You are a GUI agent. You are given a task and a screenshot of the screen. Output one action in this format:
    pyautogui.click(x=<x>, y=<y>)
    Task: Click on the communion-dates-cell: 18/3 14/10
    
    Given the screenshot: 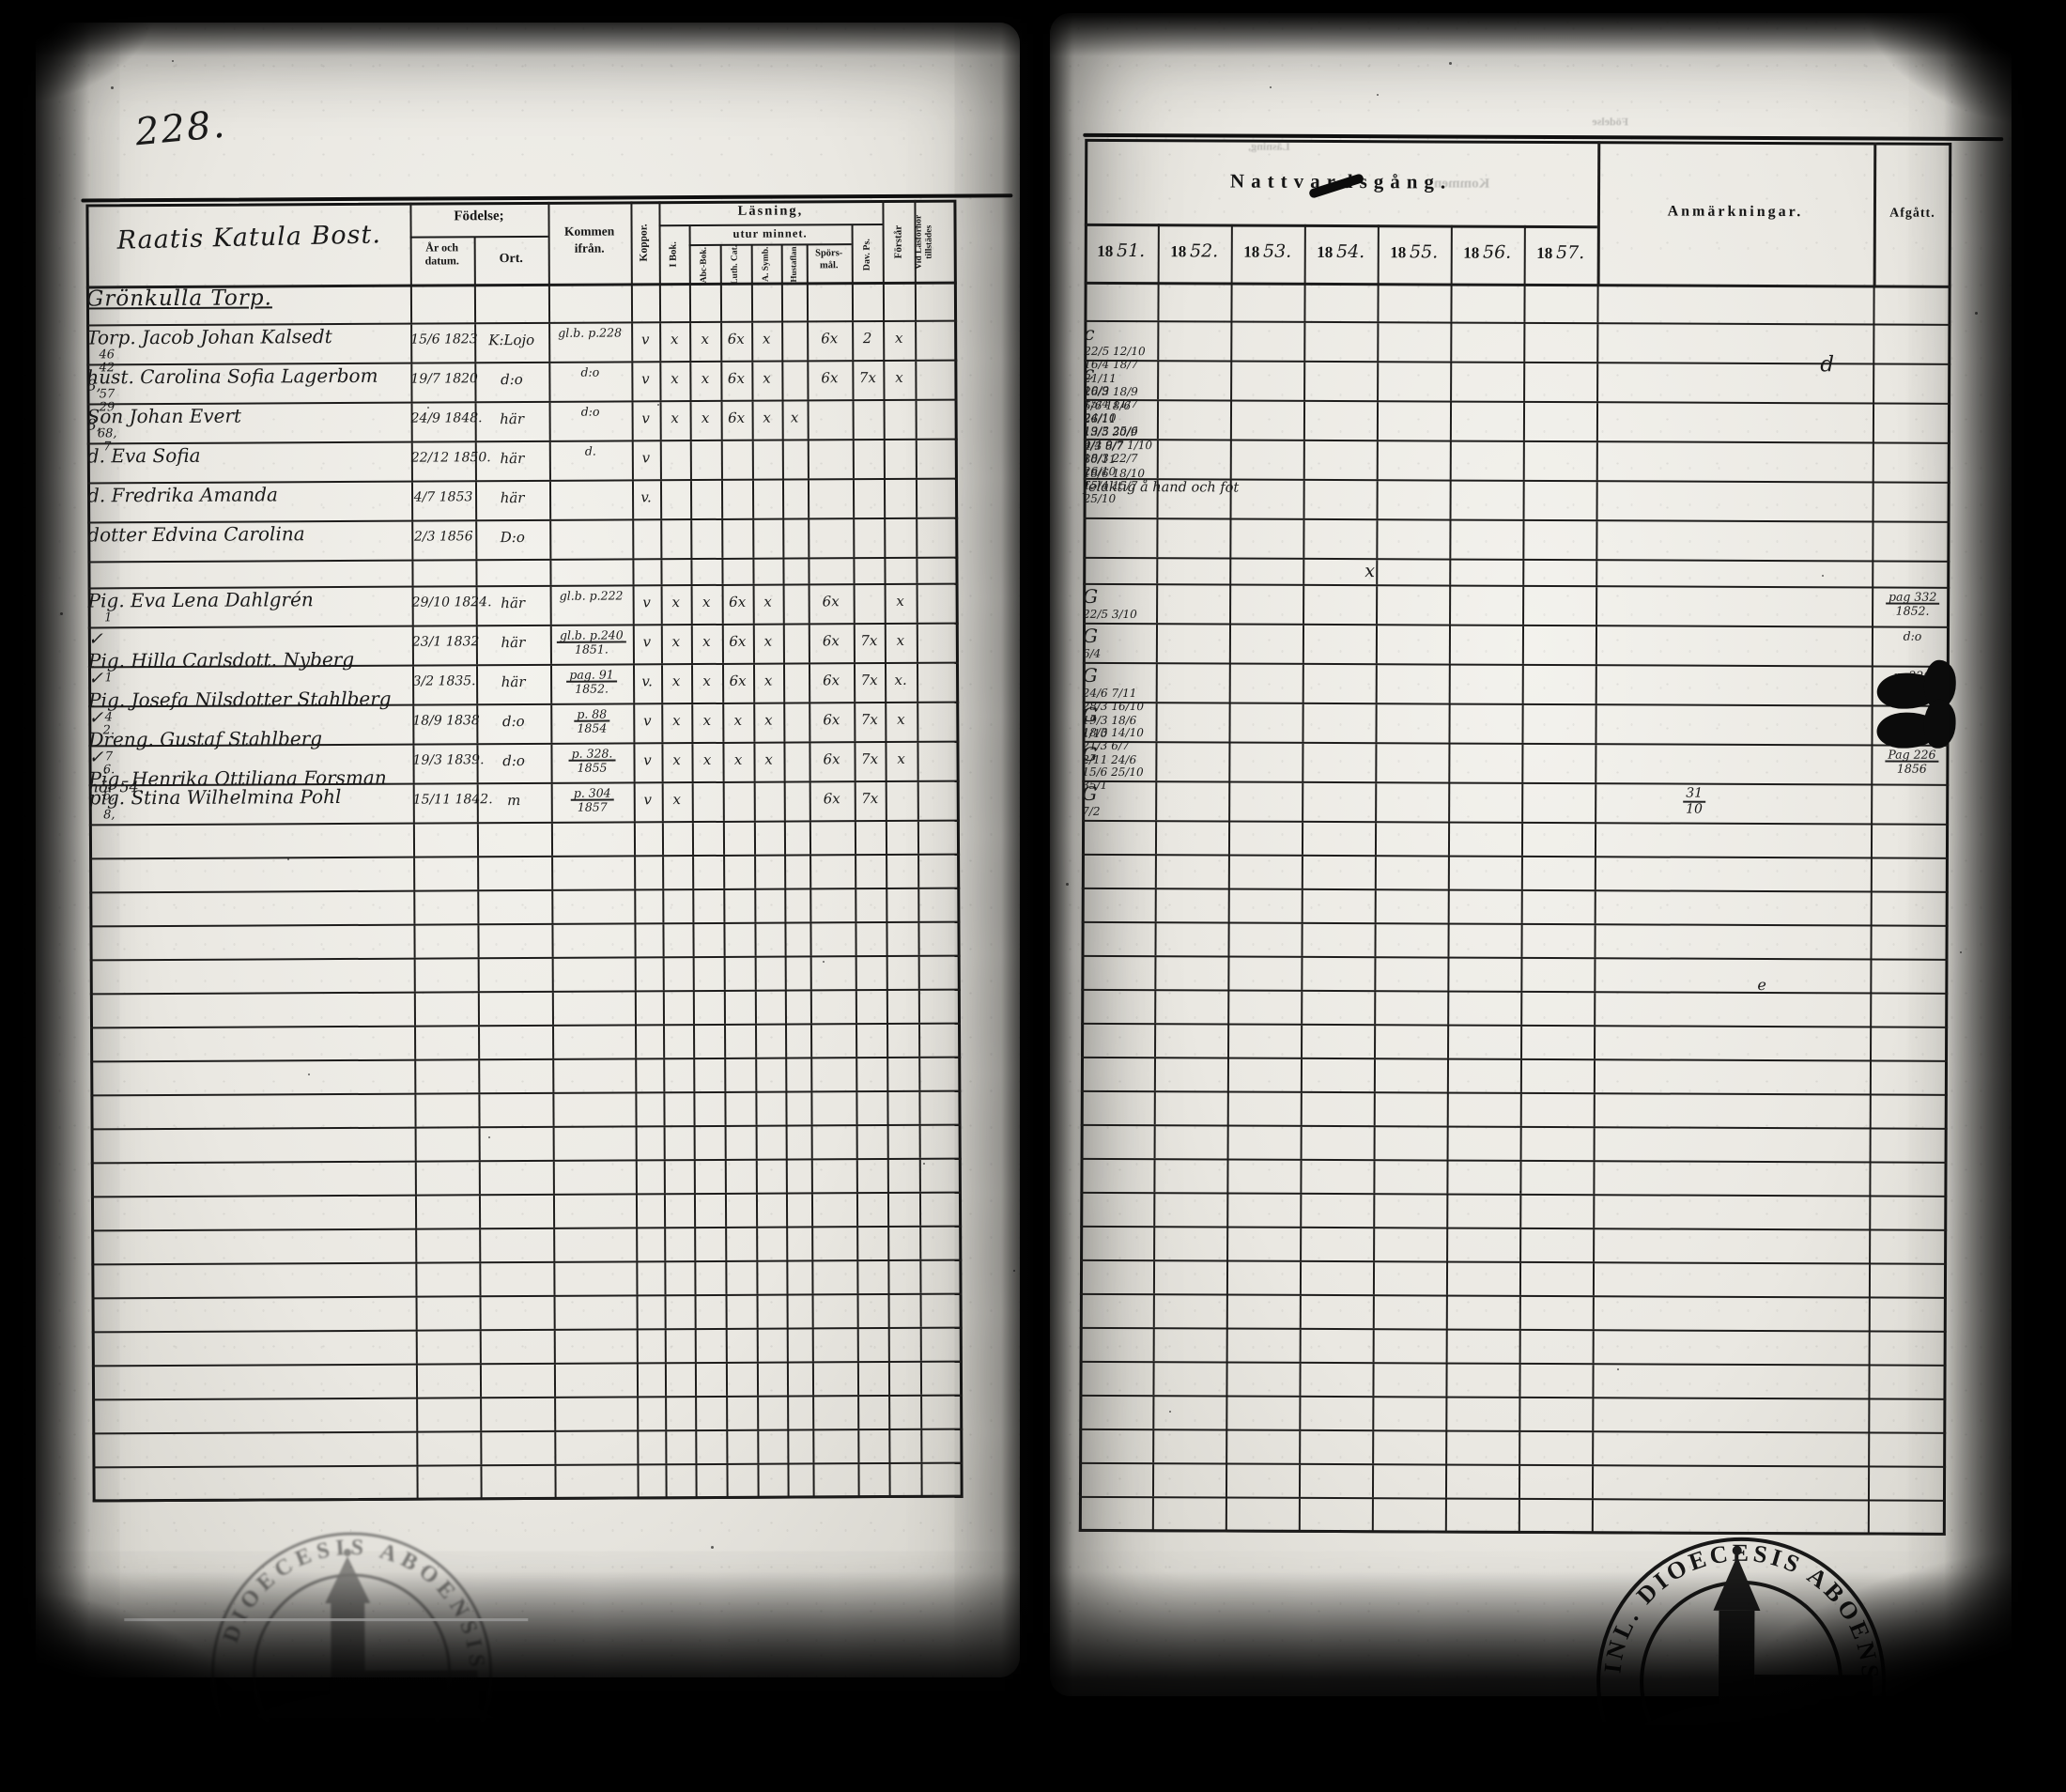 What is the action you would take?
    pyautogui.click(x=1113, y=732)
    